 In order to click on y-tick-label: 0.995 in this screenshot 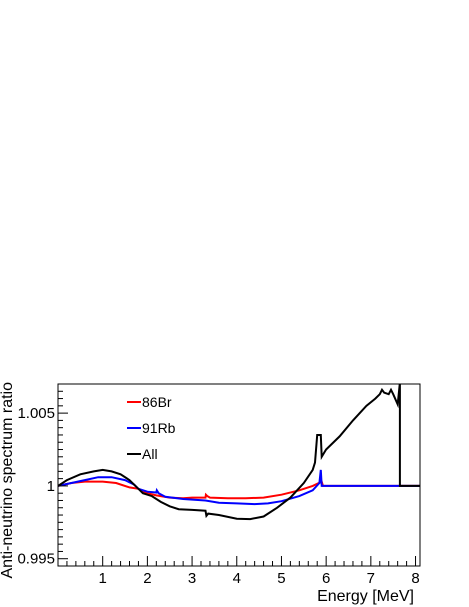, I will do `click(36, 559)`.